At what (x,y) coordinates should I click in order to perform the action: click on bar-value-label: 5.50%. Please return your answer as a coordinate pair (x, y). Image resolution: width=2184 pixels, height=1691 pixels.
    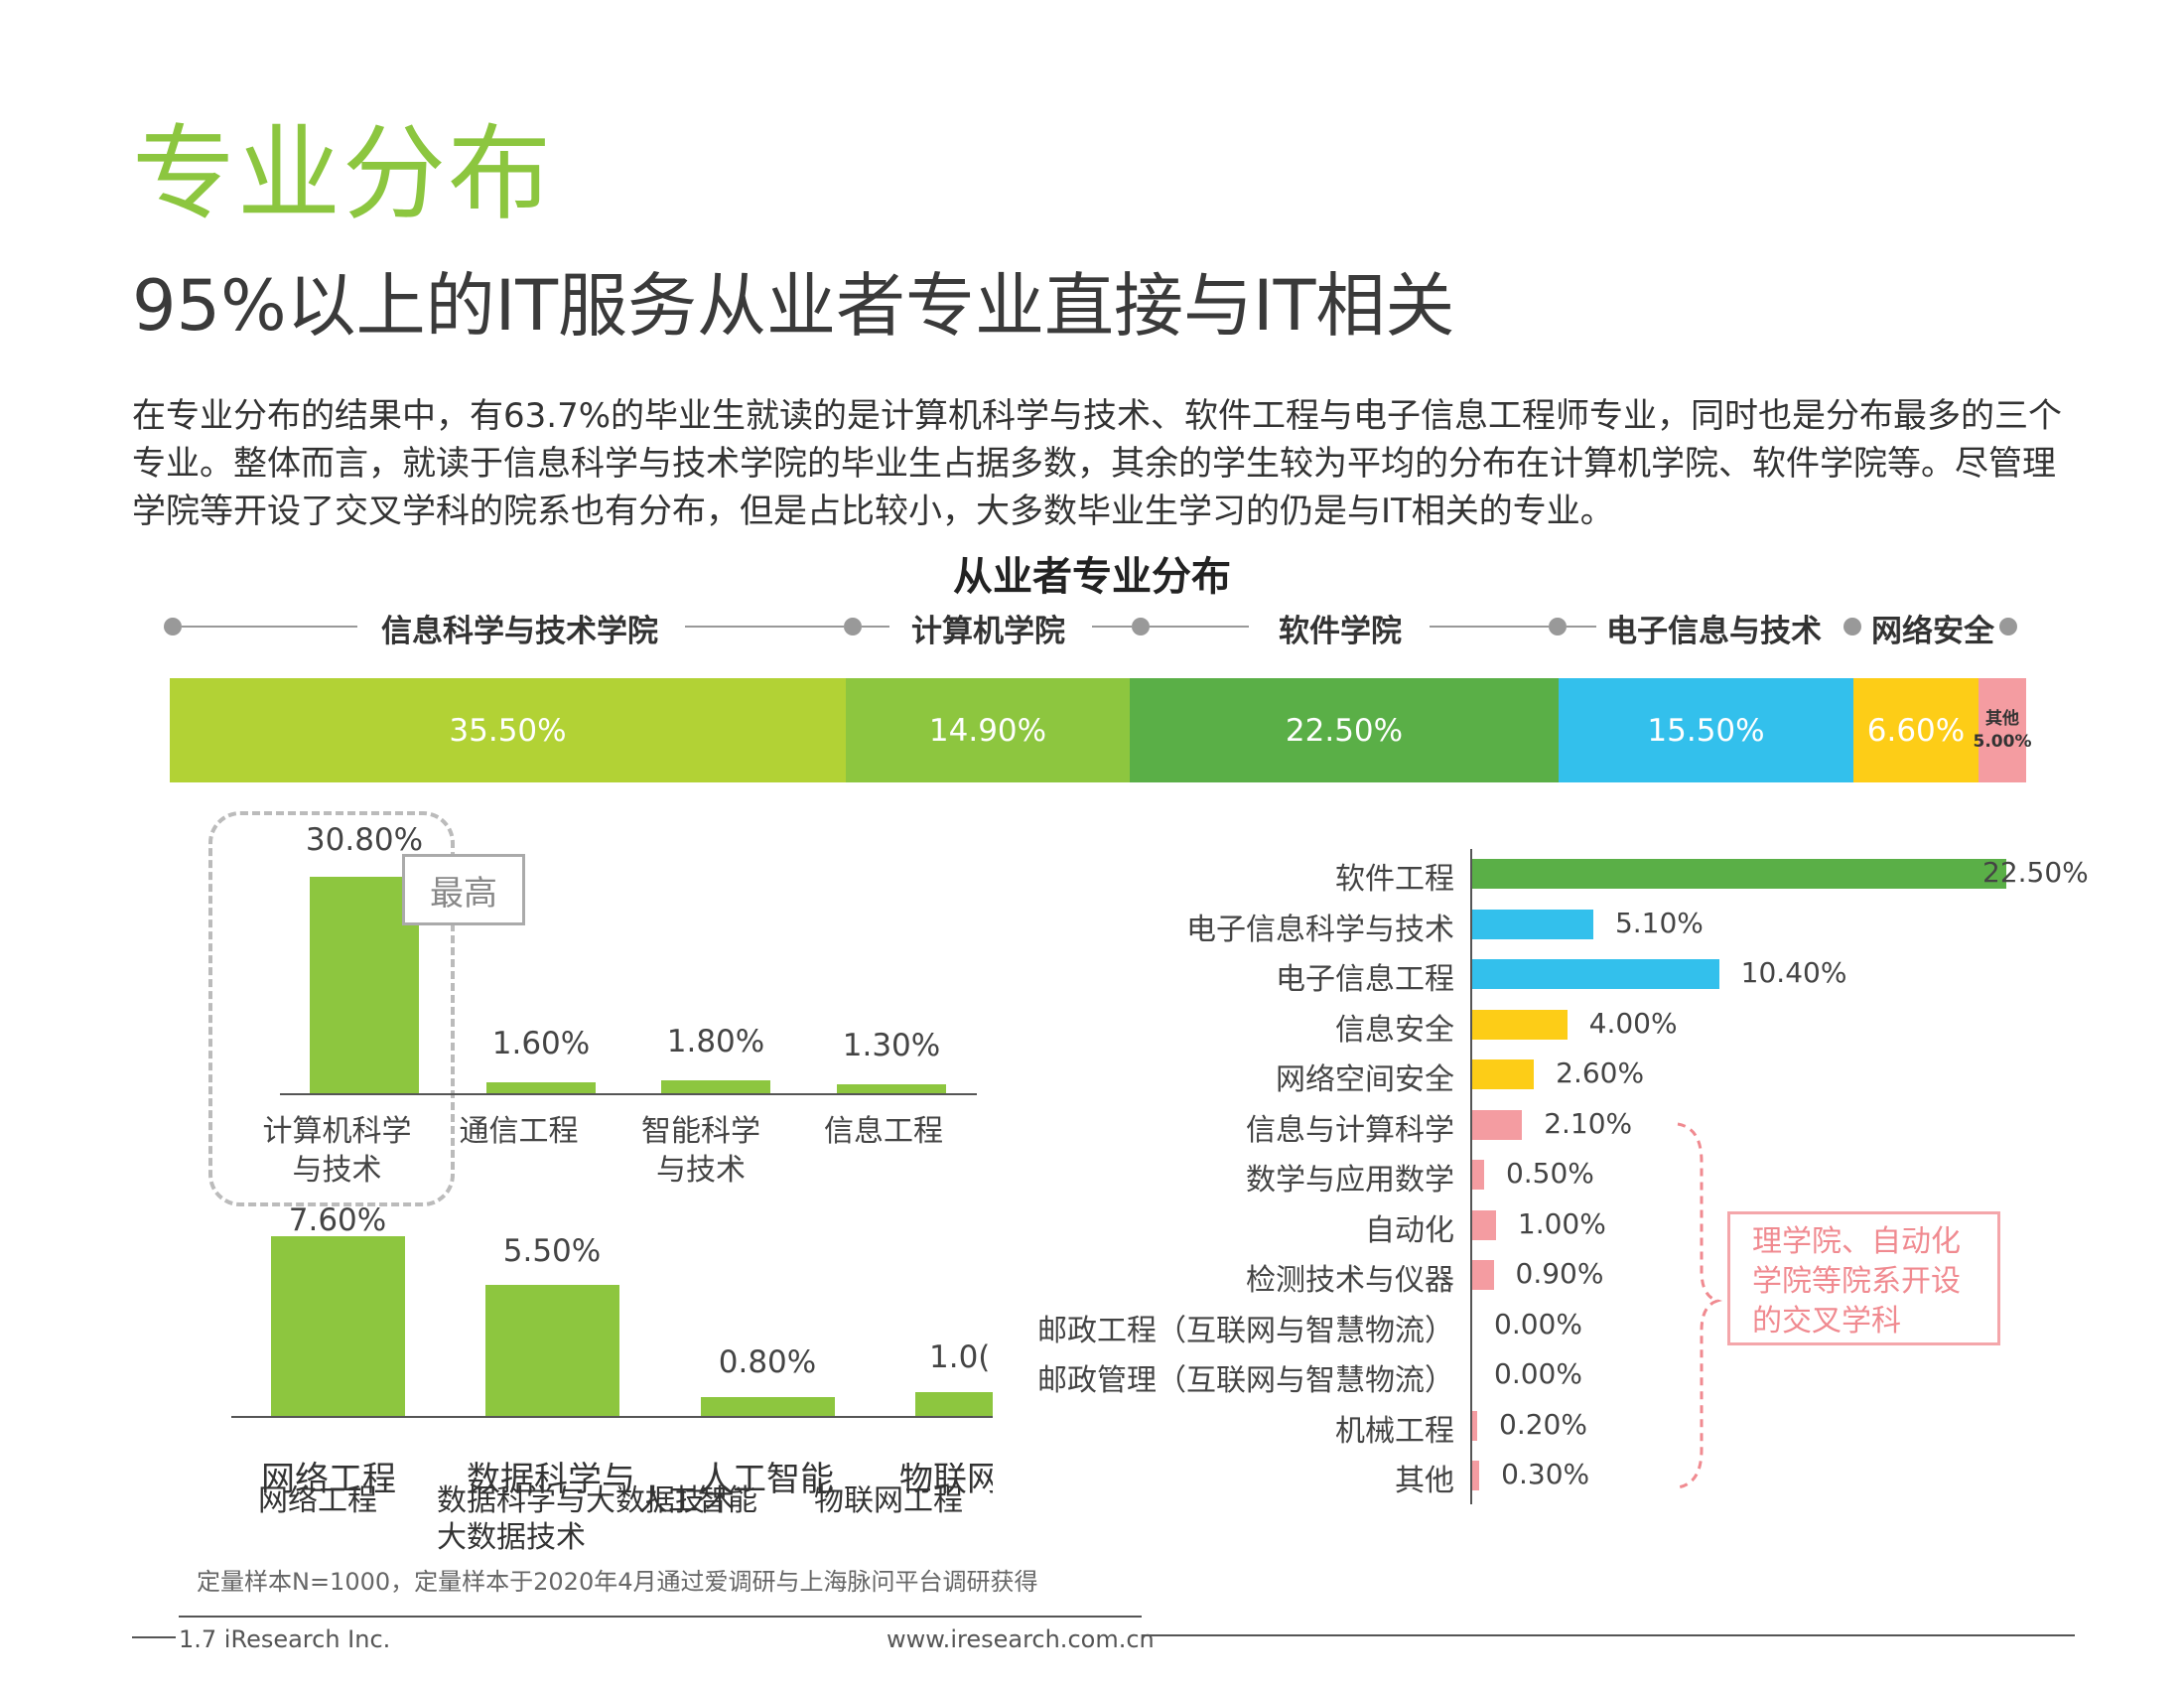
    Looking at the image, I should click on (552, 1251).